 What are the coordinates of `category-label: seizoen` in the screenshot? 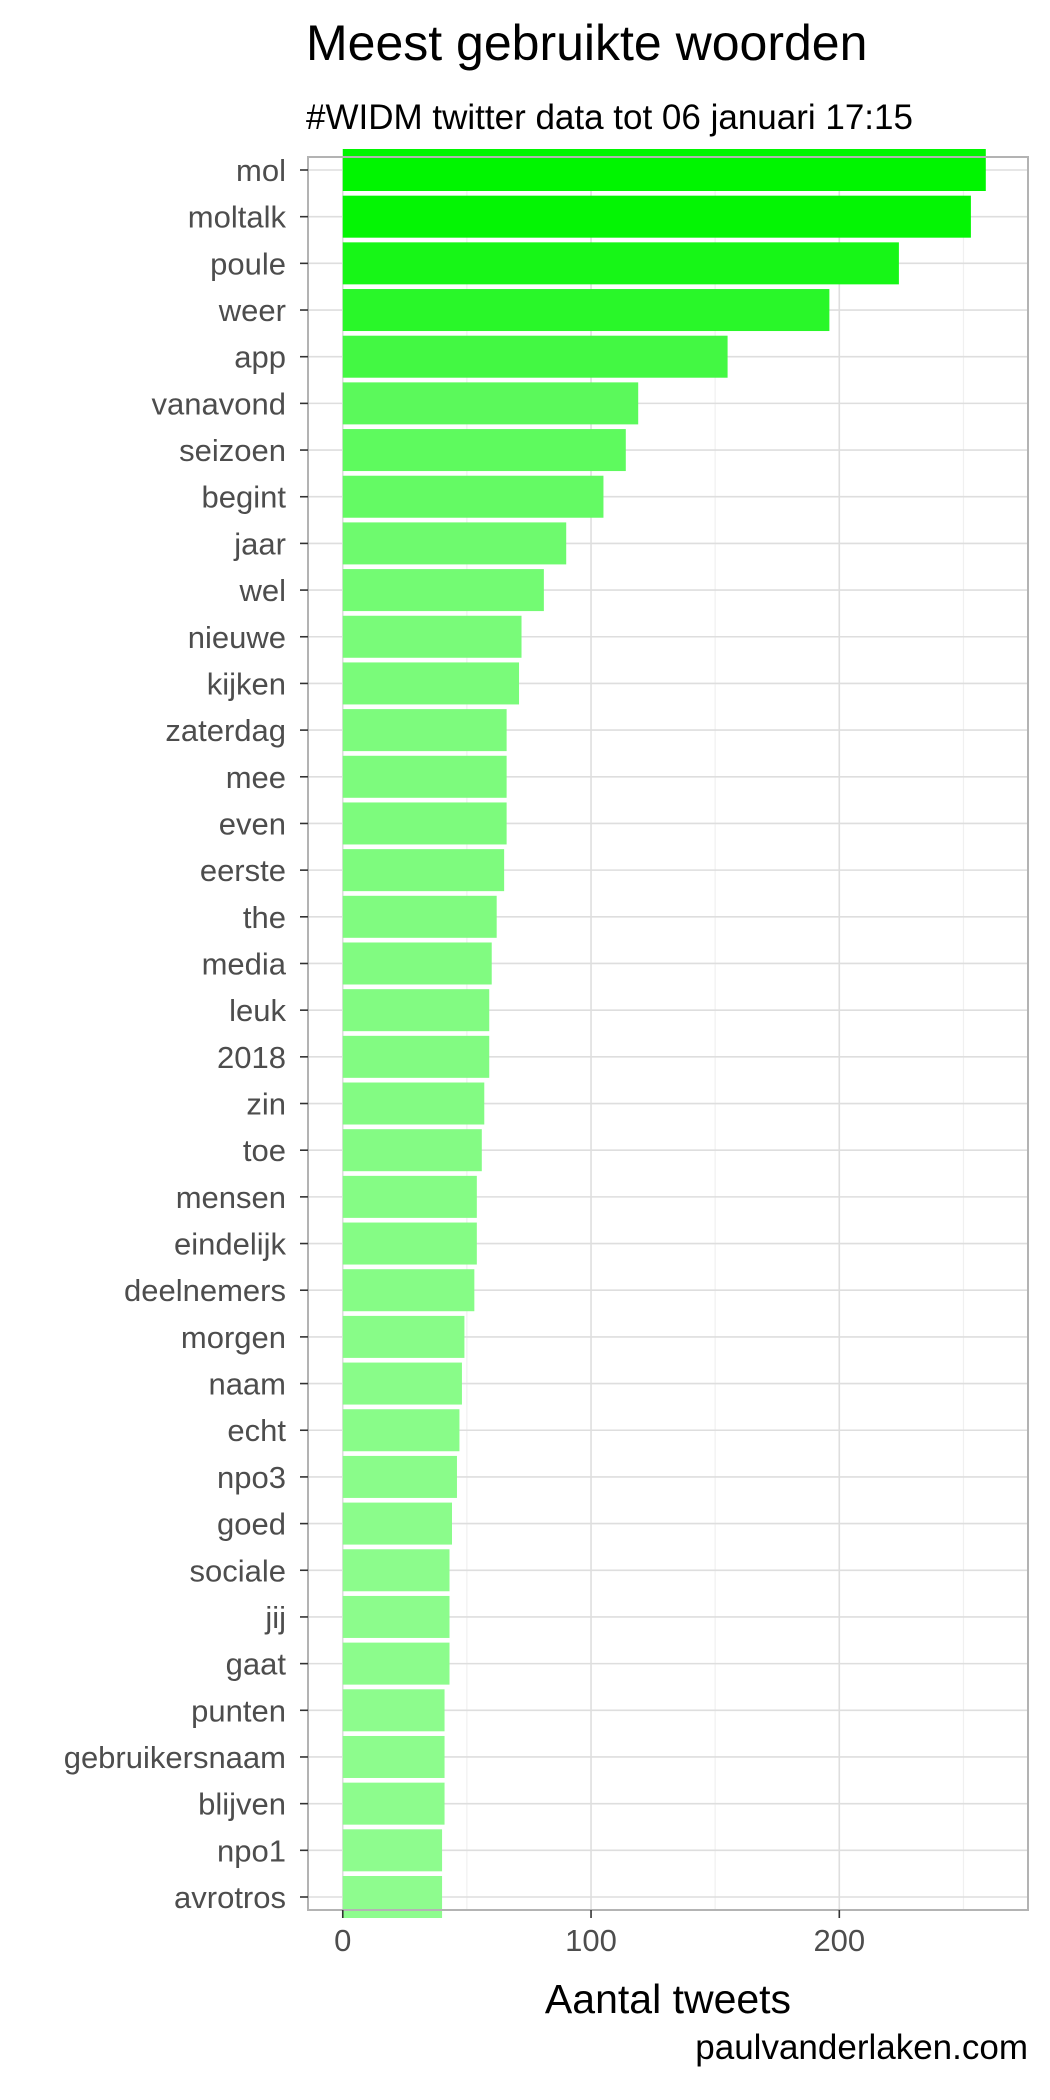 It's located at (232, 450).